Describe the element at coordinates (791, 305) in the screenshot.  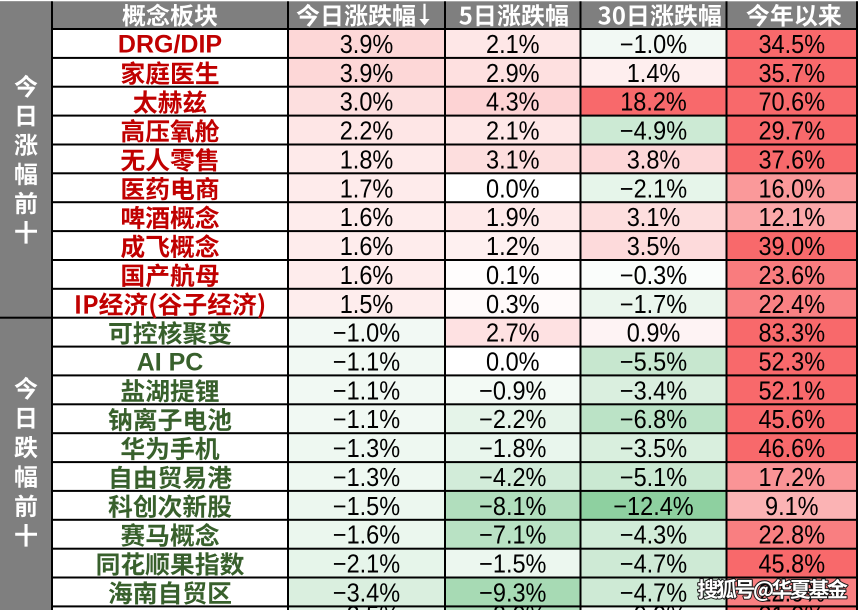
I see `svg-text: 22.4%` at that location.